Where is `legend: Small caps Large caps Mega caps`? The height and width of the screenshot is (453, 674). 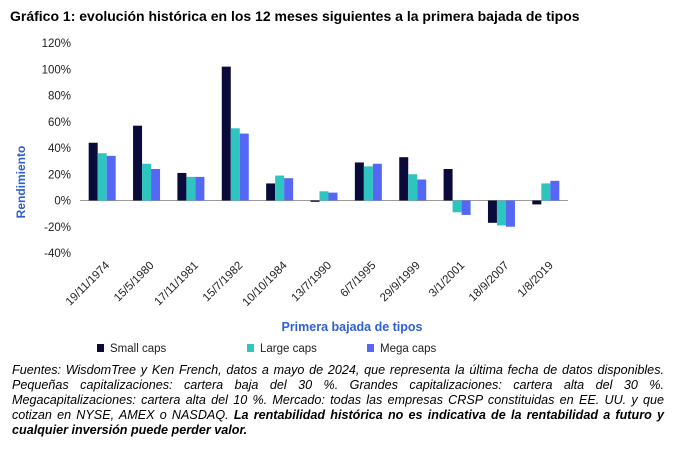 legend: Small caps Large caps Mega caps is located at coordinates (267, 349).